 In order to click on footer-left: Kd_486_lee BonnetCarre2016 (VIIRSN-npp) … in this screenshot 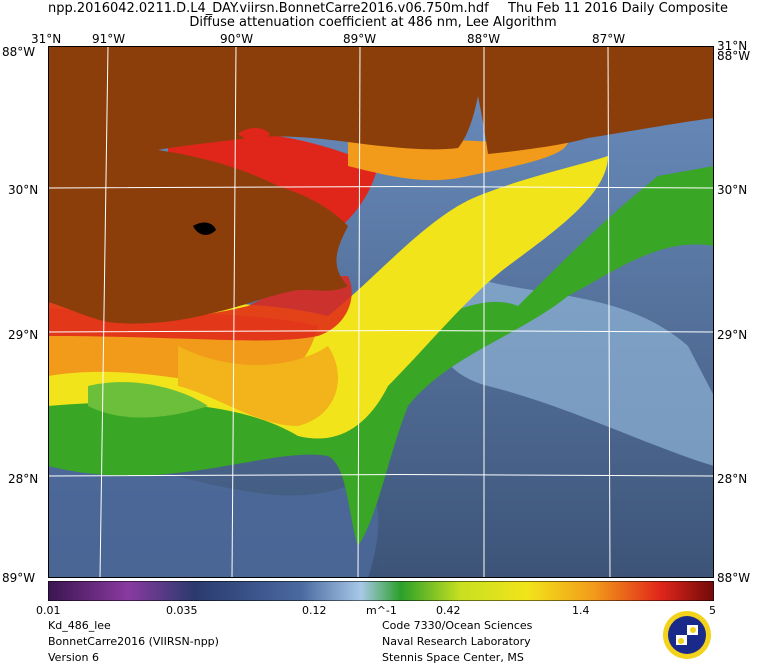, I will do `click(133, 642)`.